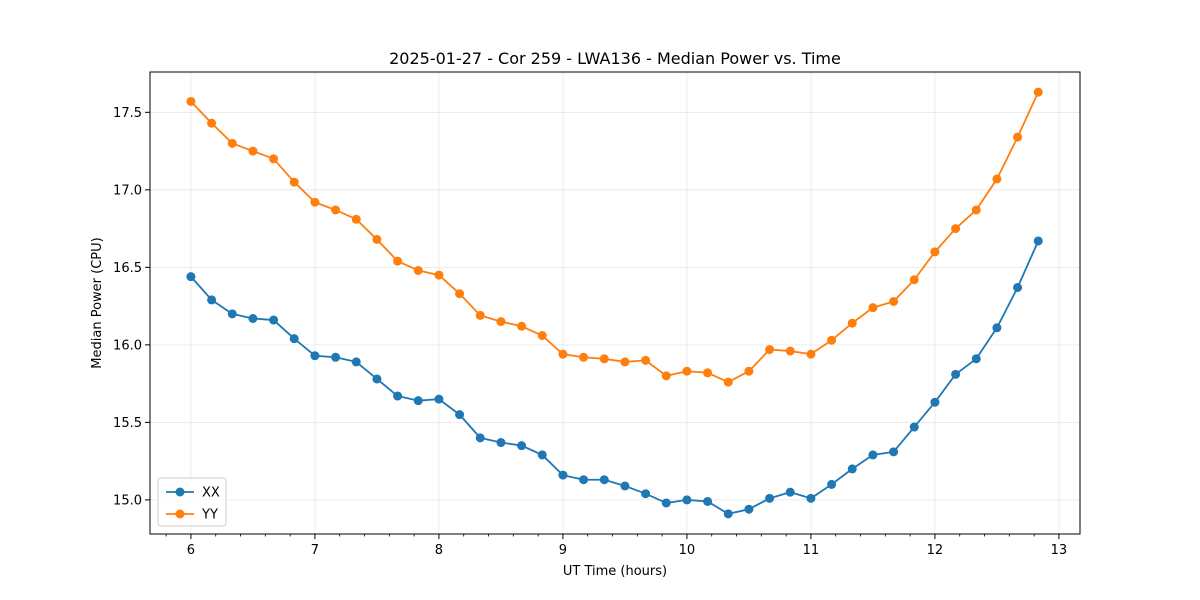  Describe the element at coordinates (127, 113) in the screenshot. I see `y-tick-label: 17.5` at that location.